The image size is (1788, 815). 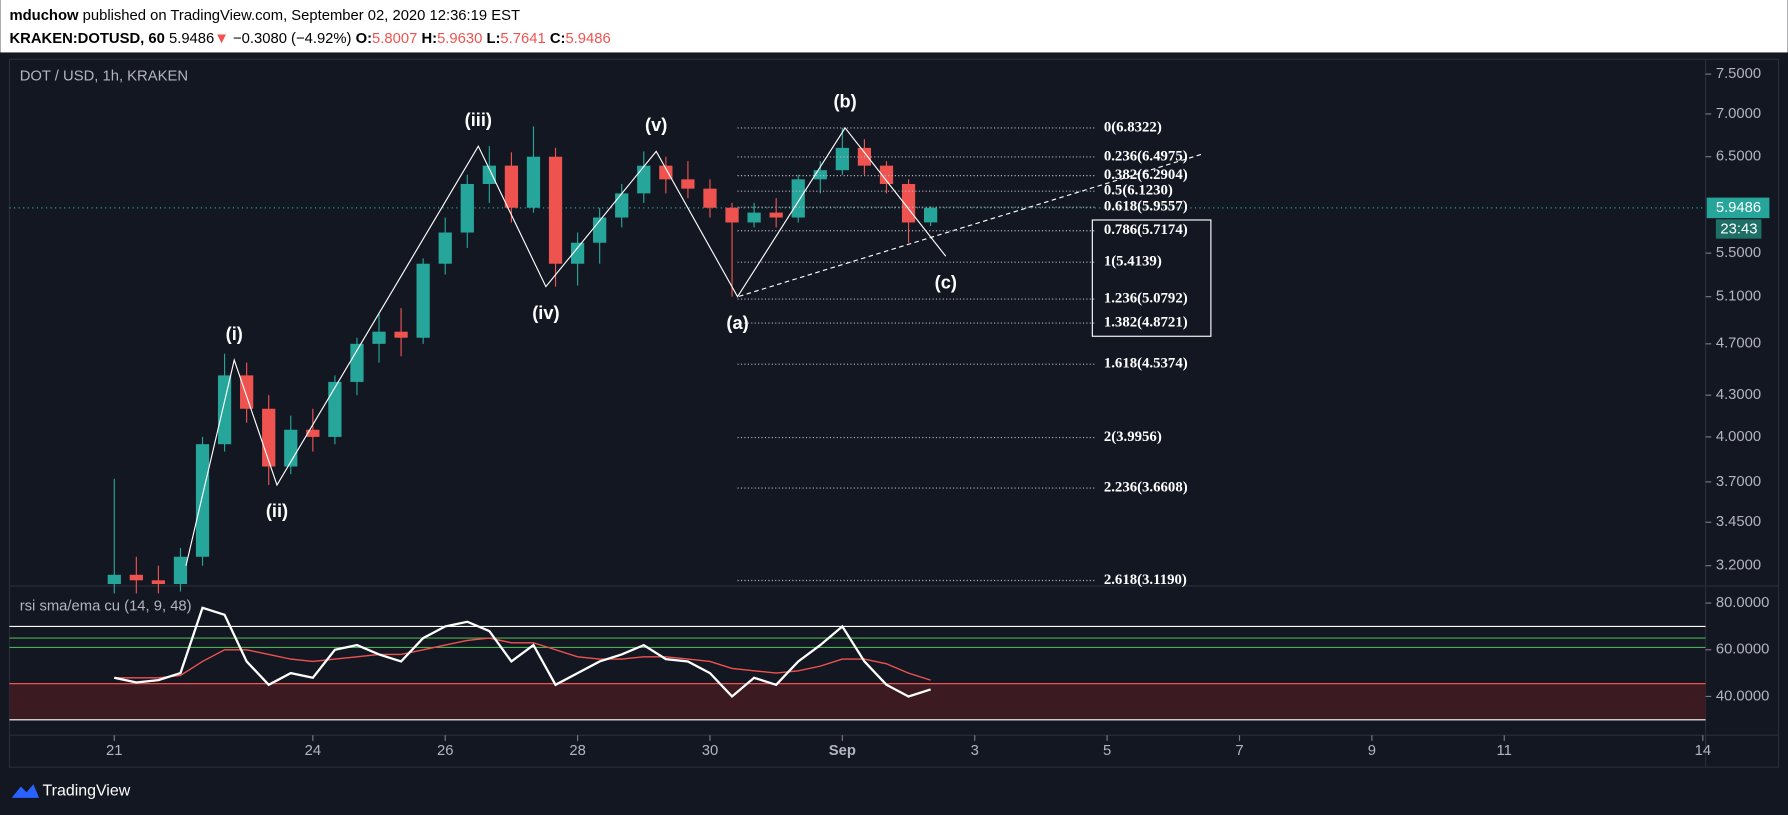 What do you see at coordinates (971, 225) in the screenshot?
I see `trend-line` at bounding box center [971, 225].